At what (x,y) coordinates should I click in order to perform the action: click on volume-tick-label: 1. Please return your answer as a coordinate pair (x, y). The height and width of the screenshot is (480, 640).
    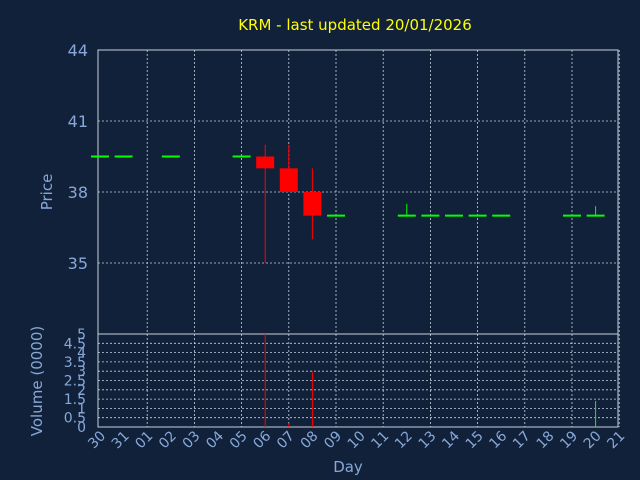
    Looking at the image, I should click on (81, 409).